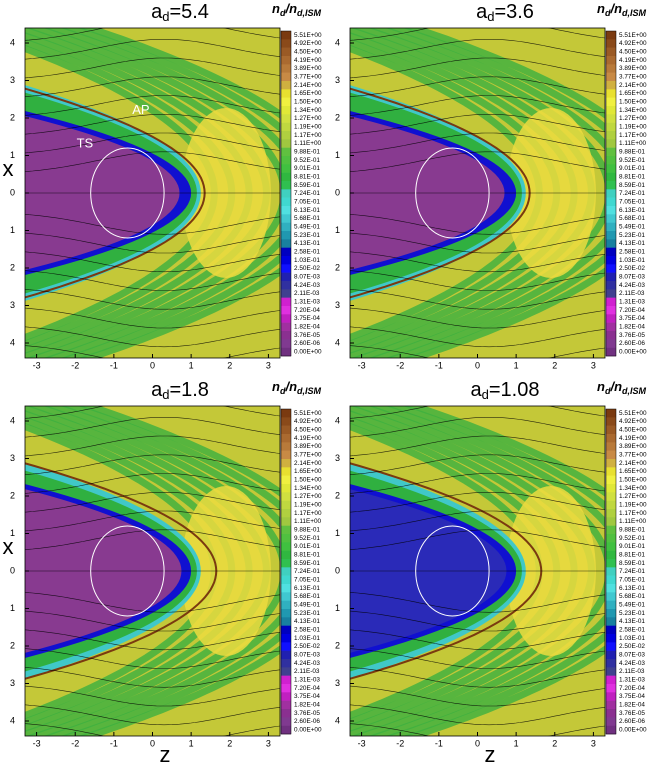 The image size is (655, 769). I want to click on colorbar-label: 1.65E+00, so click(308, 471).